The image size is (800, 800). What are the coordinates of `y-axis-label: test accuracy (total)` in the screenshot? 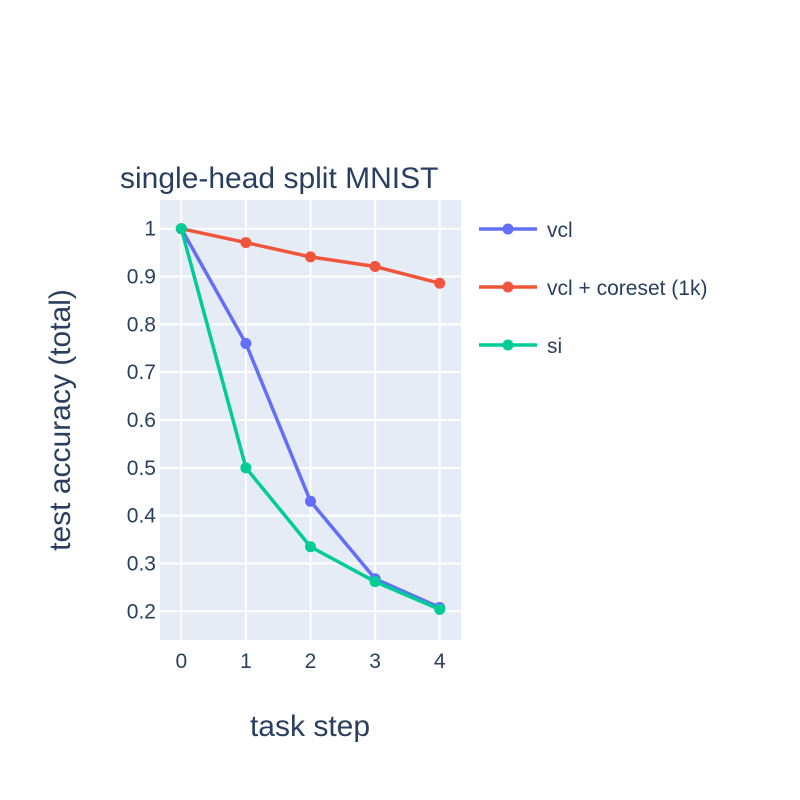 It's located at (60, 420).